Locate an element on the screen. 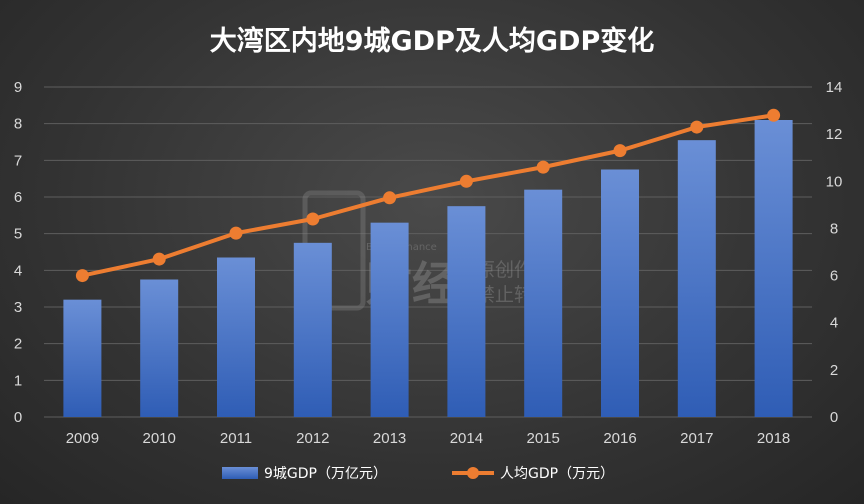  x-tick-label: 2012 is located at coordinates (312, 438).